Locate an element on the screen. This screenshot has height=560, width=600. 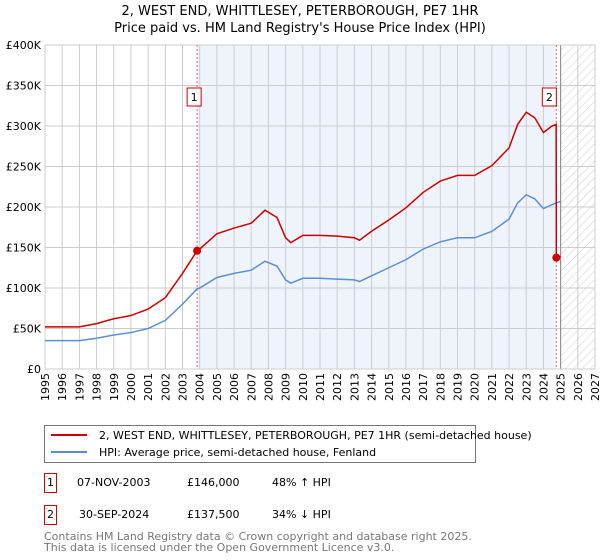
x-tick-label: 2012 is located at coordinates (337, 387).